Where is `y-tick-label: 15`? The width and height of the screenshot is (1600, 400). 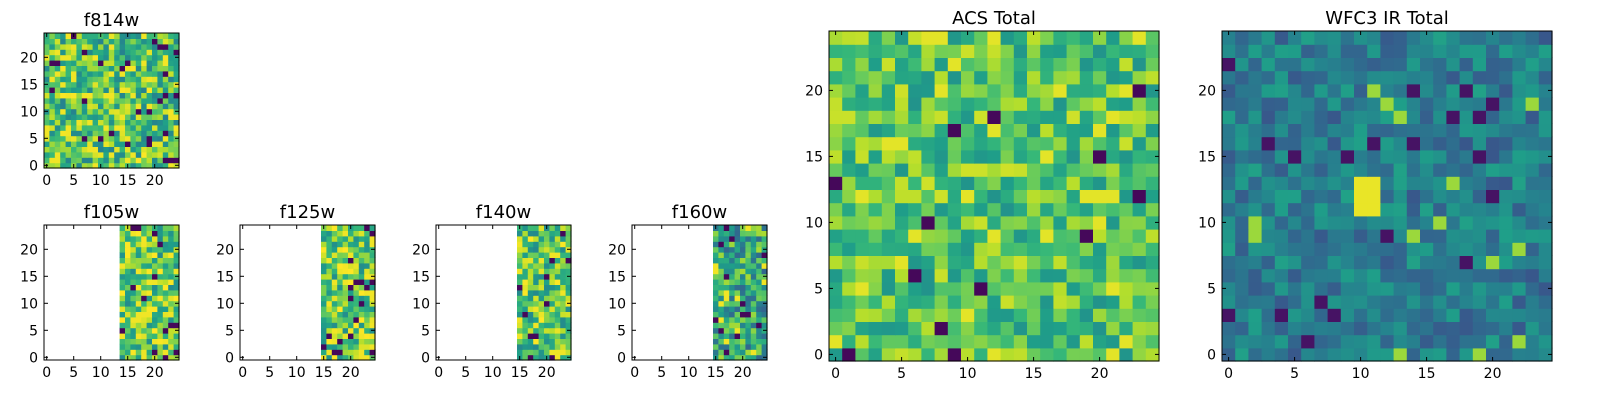
y-tick-label: 15 is located at coordinates (617, 277).